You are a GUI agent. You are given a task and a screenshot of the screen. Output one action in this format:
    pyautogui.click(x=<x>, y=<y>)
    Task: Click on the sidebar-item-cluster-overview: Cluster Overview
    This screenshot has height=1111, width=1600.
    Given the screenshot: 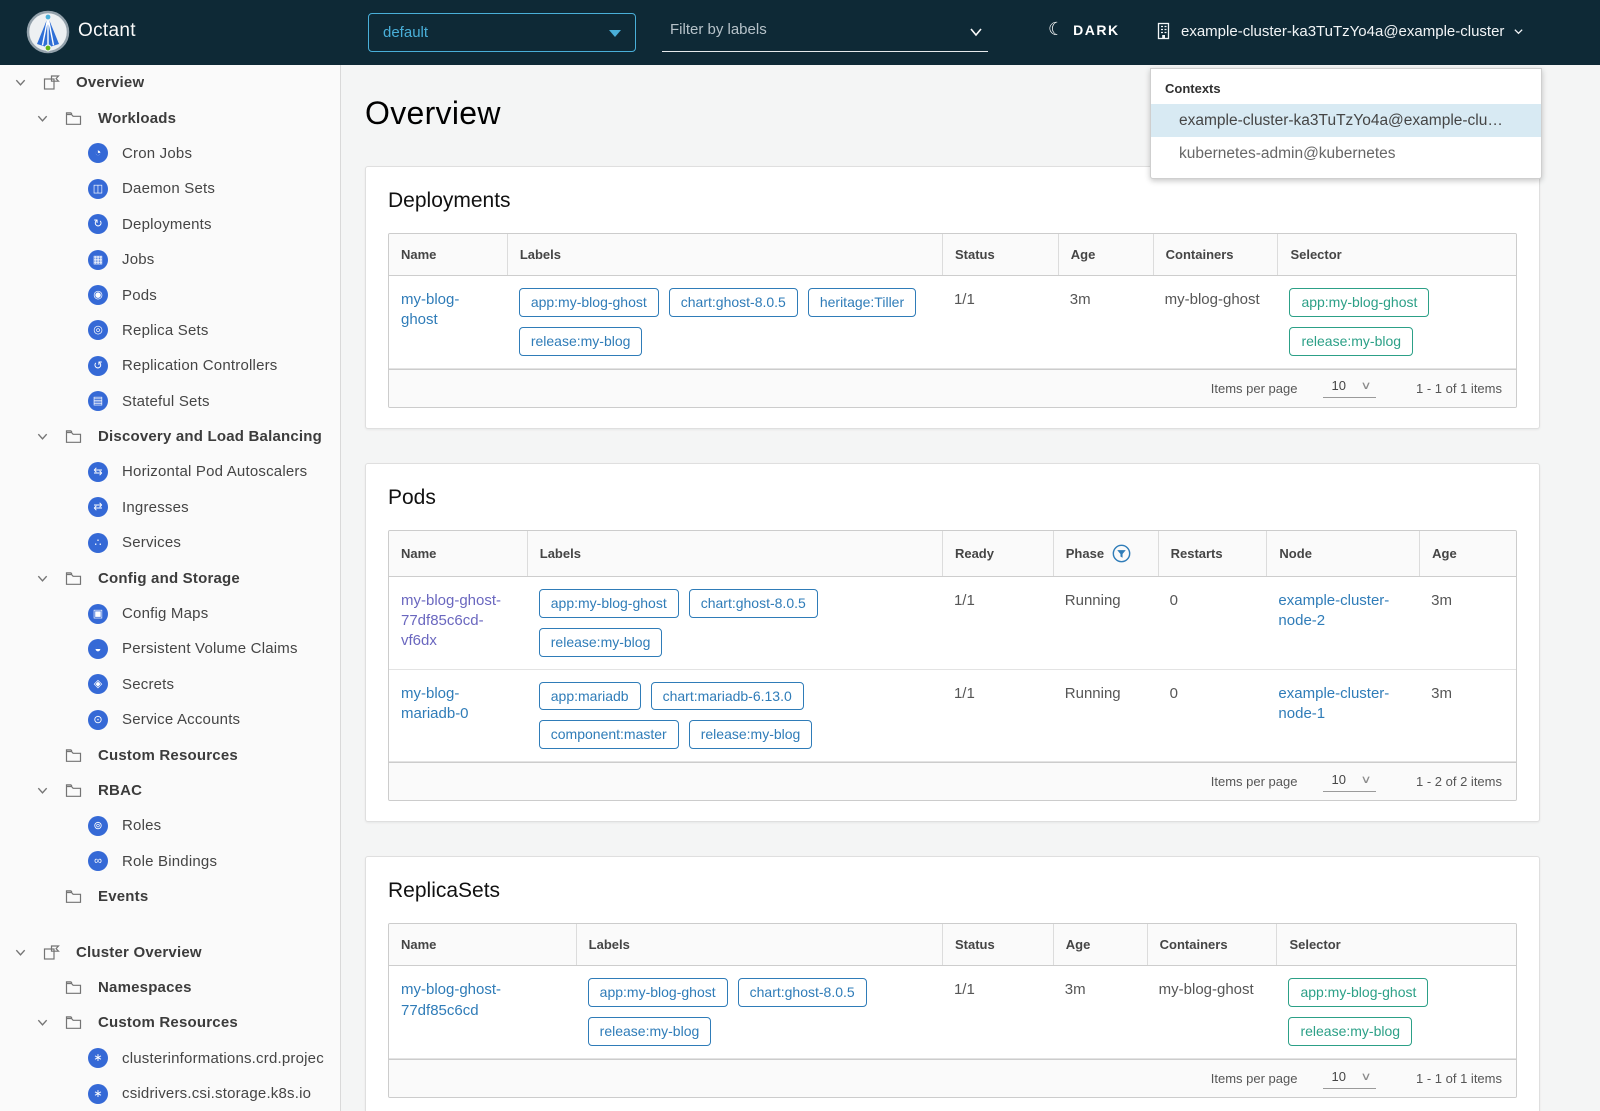 What is the action you would take?
    pyautogui.click(x=170, y=951)
    